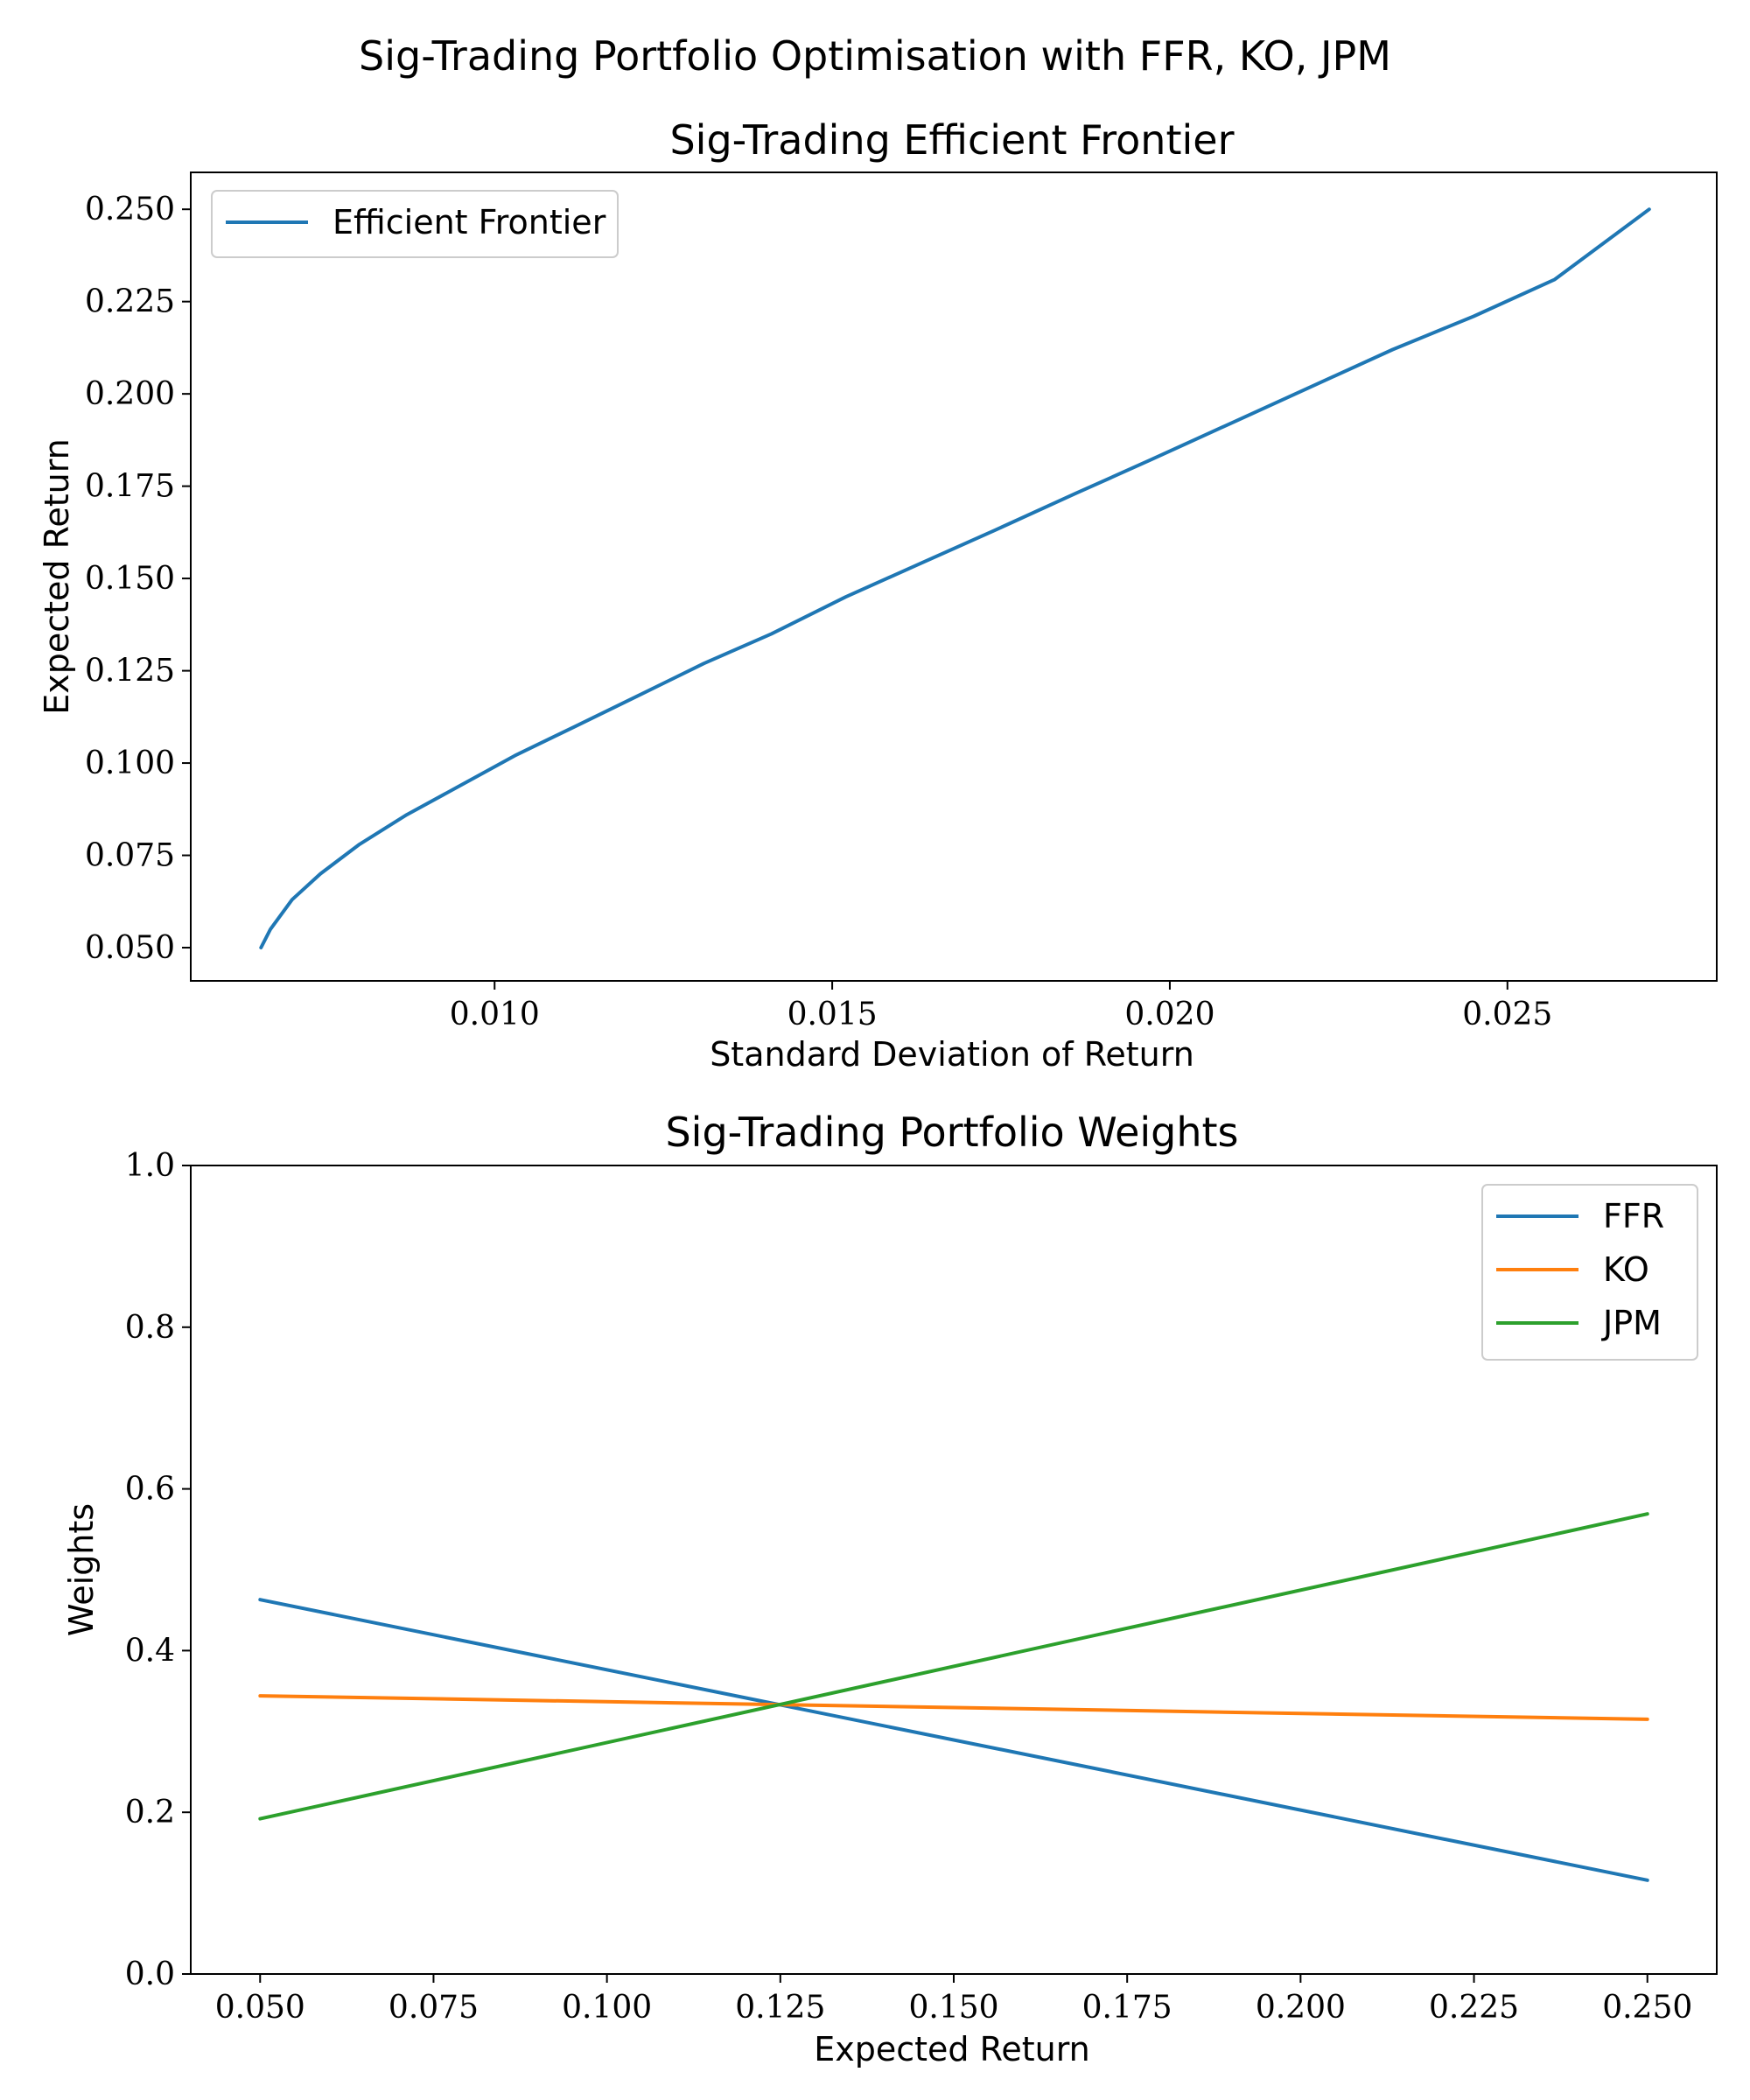 This screenshot has width=1750, height=2100. Describe the element at coordinates (130, 948) in the screenshot. I see `y-tick-label: 0.050` at that location.